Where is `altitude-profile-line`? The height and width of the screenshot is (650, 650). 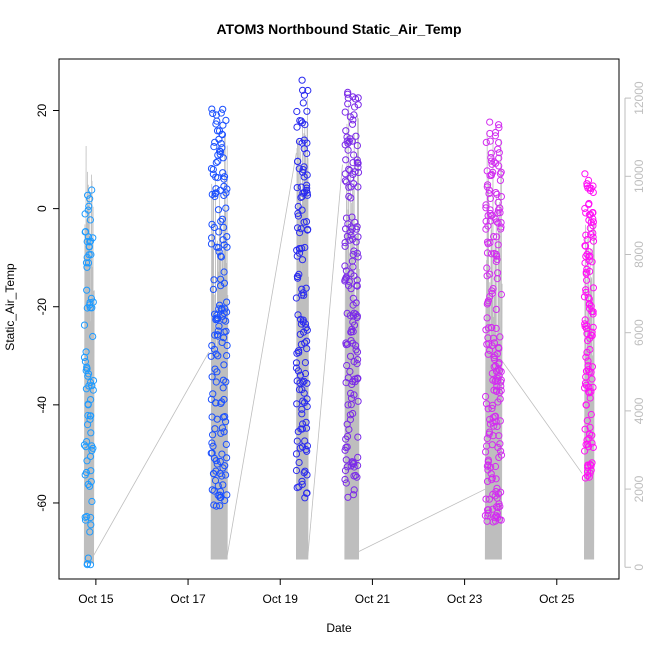
altitude-profile-line is located at coordinates (219, 346).